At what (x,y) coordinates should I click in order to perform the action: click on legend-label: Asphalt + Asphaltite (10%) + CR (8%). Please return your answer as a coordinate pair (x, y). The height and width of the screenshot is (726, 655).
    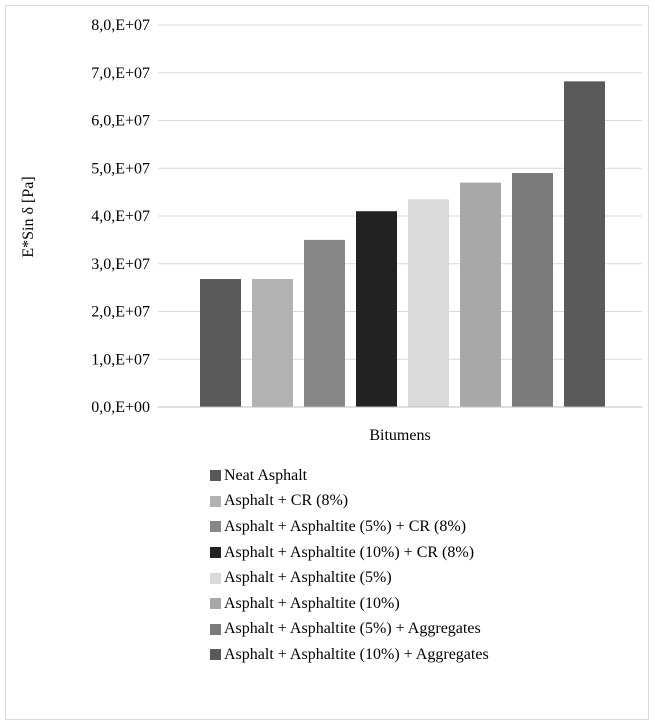
    Looking at the image, I should click on (349, 552).